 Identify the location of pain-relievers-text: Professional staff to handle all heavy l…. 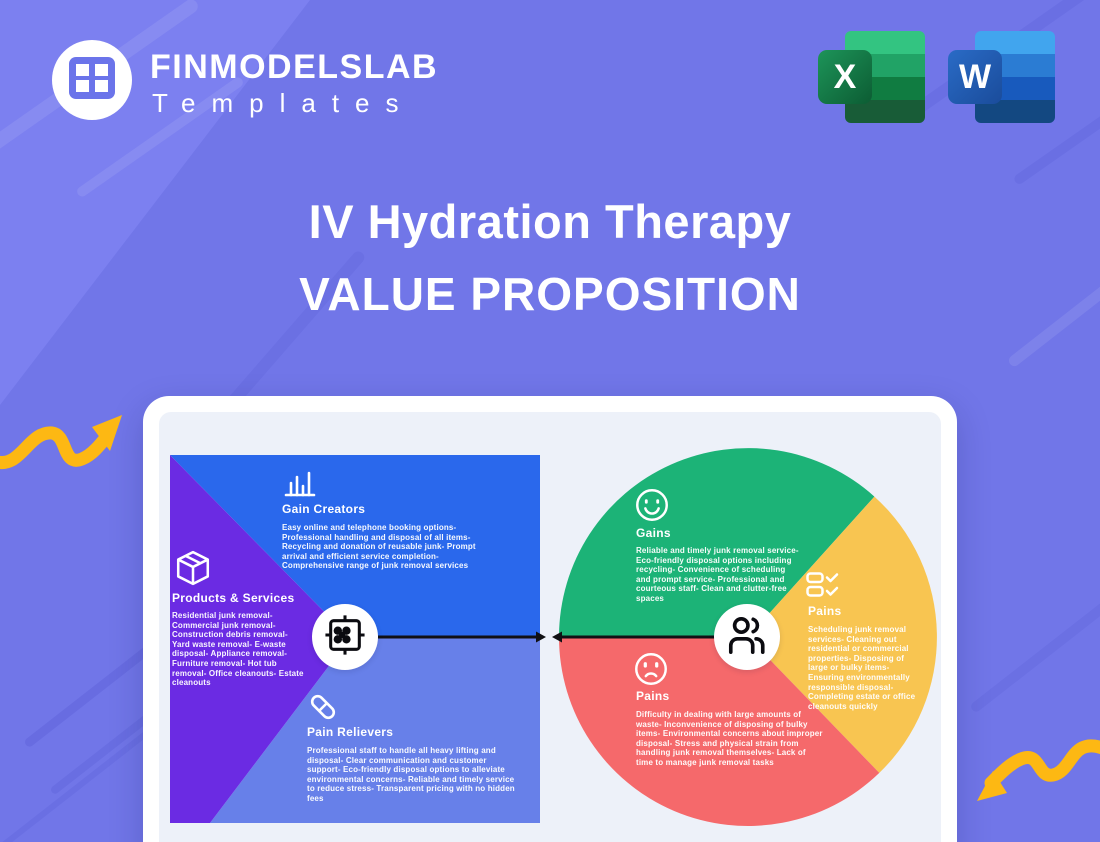
(411, 774).